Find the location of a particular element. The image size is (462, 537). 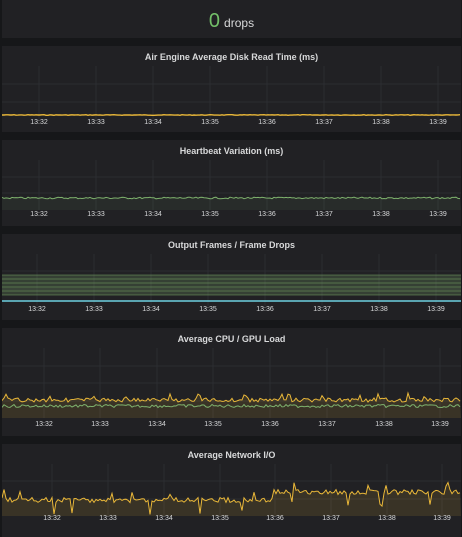

panel-title: Output Frames / Frame Drops is located at coordinates (231, 245).